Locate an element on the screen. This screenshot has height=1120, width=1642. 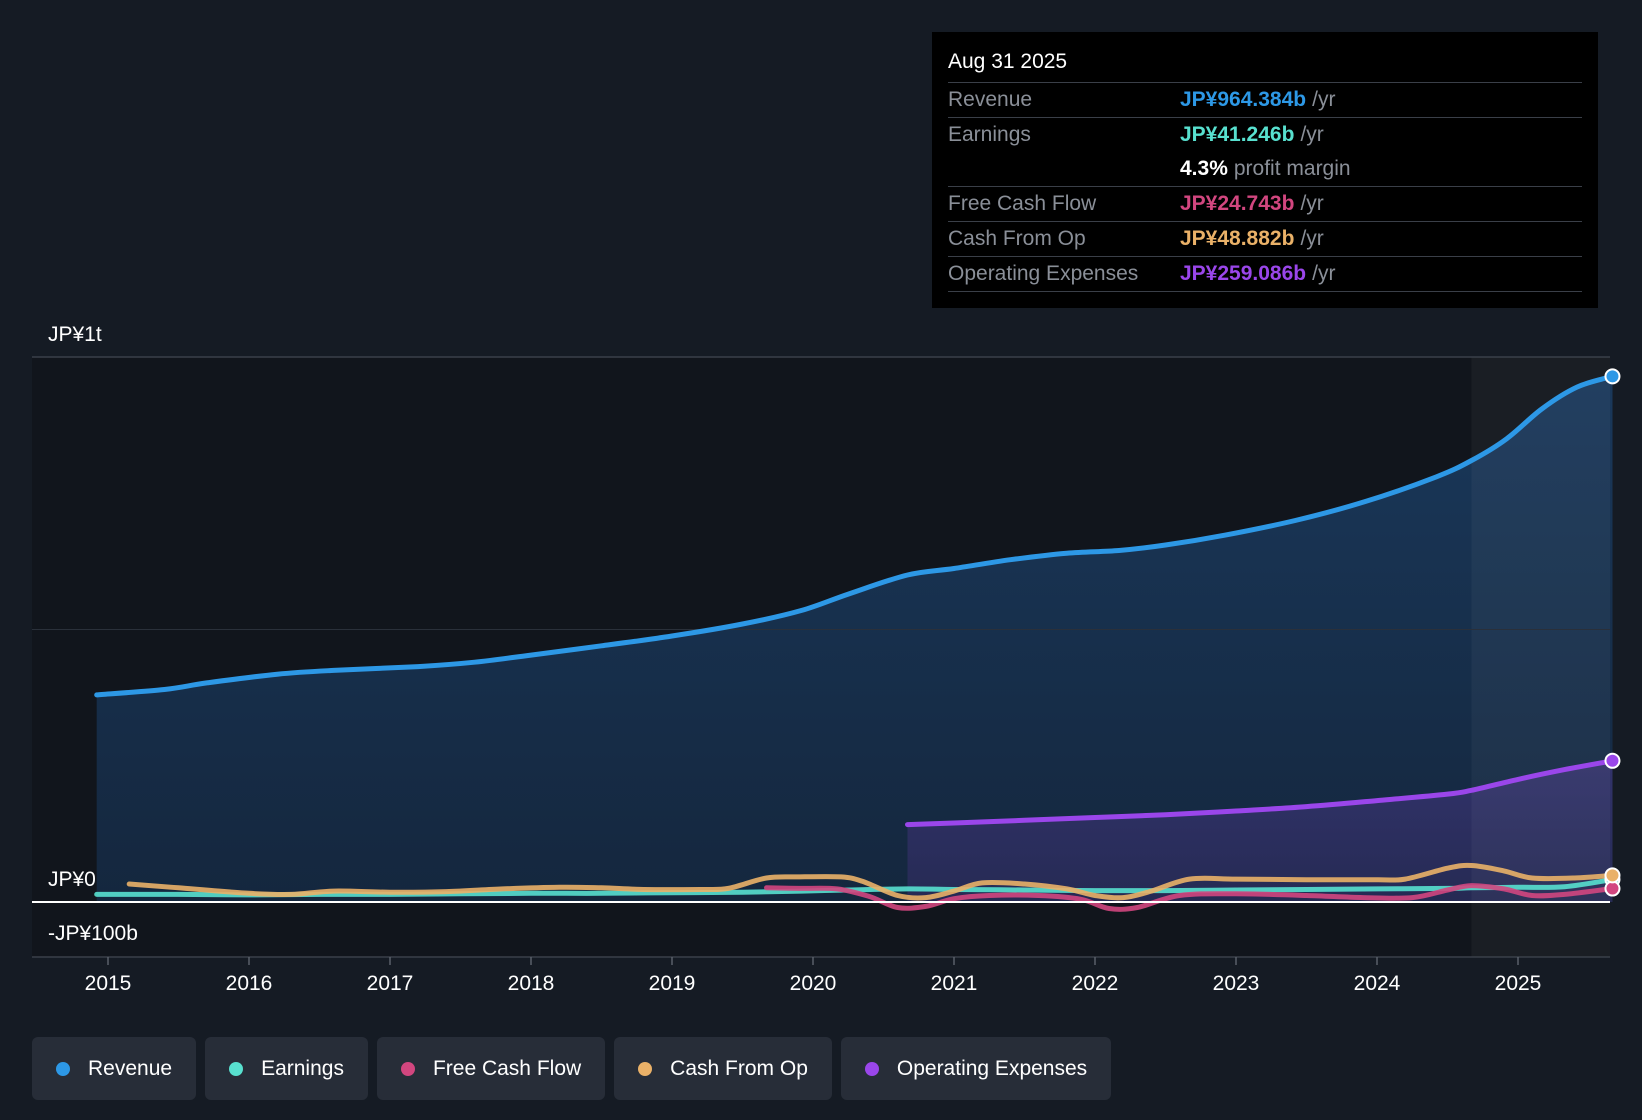
legend-item-earnings: Earnings is located at coordinates (286, 1068).